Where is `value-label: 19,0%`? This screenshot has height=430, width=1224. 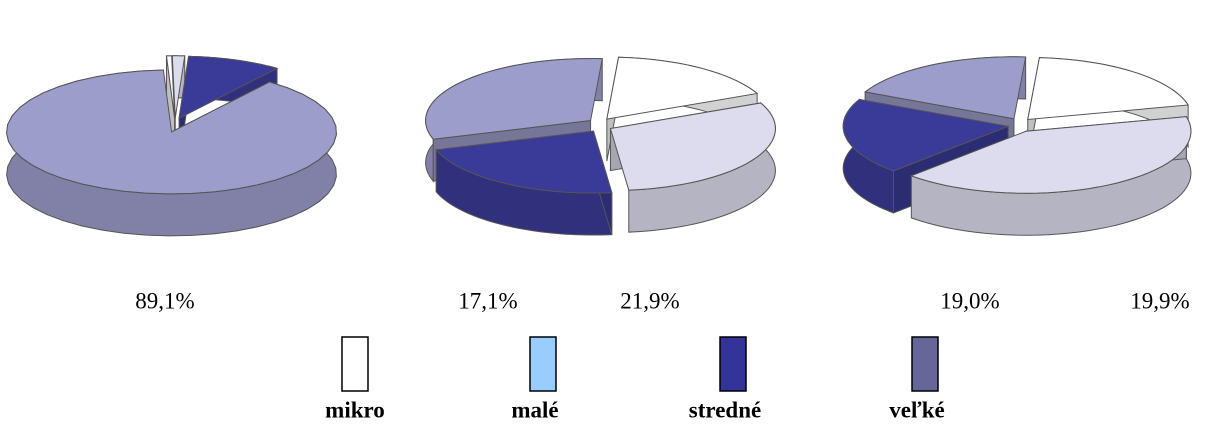
value-label: 19,0% is located at coordinates (969, 300).